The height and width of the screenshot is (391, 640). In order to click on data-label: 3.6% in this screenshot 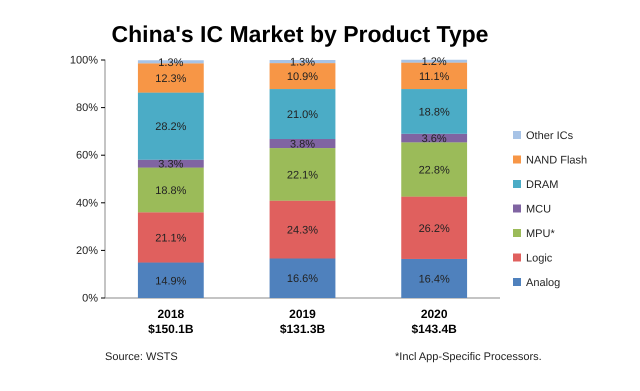, I will do `click(434, 139)`.